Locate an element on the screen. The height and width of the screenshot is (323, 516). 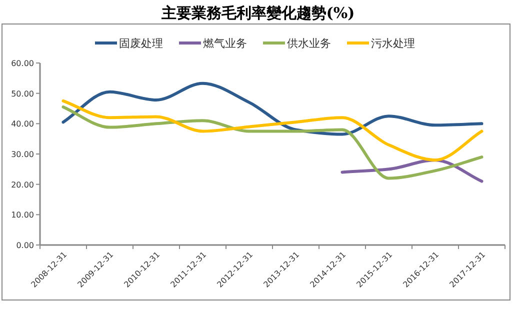
legend-label: 污水处理 is located at coordinates (393, 43).